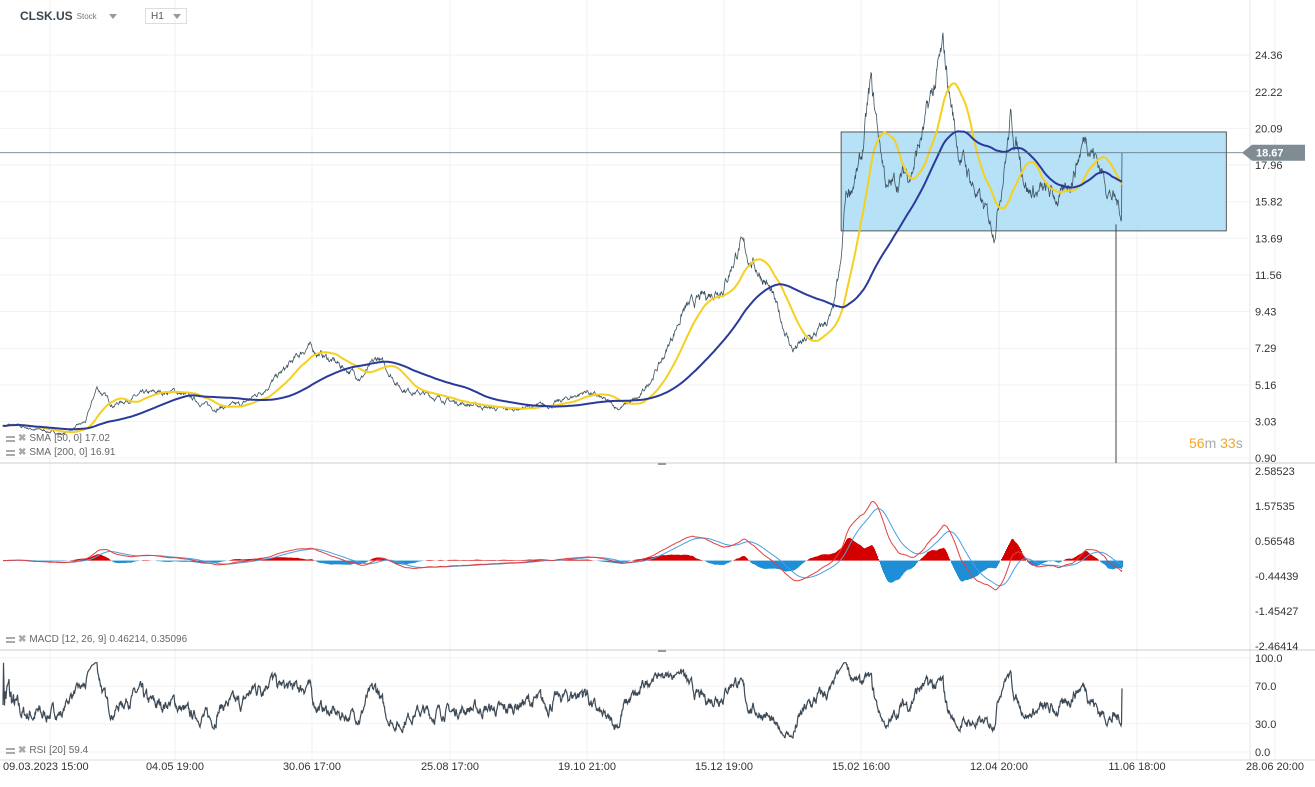 The image size is (1315, 787). I want to click on time-axis-tick: 15.12 19:00, so click(724, 767).